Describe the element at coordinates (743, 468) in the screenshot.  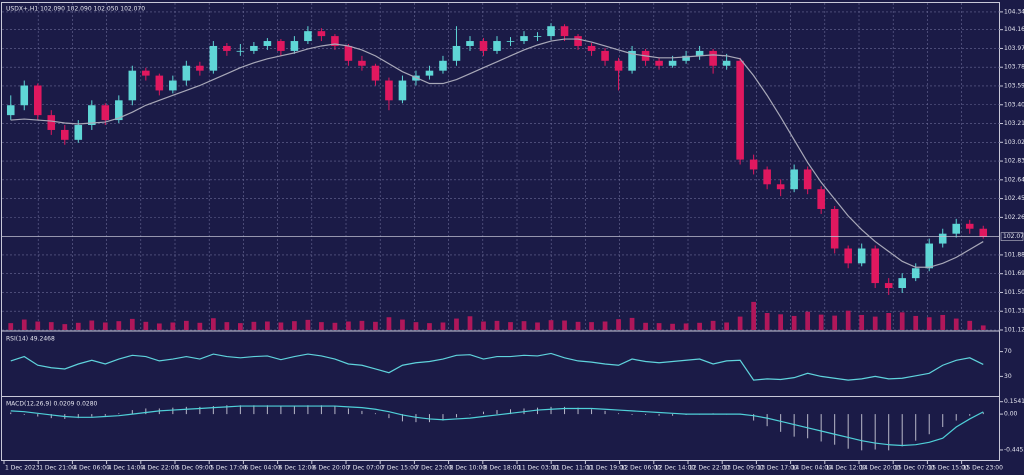
I see `x-tick-label: 13 Dec 09:00` at that location.